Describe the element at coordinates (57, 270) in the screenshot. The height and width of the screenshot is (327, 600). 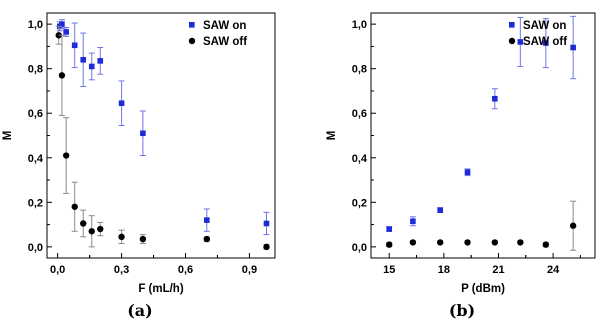
I see `x-tick-label: 0,0` at that location.